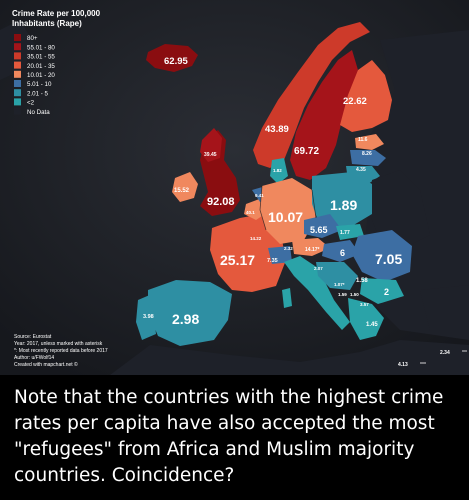 This screenshot has width=469, height=500. I want to click on czech-shape, so click(323, 226).